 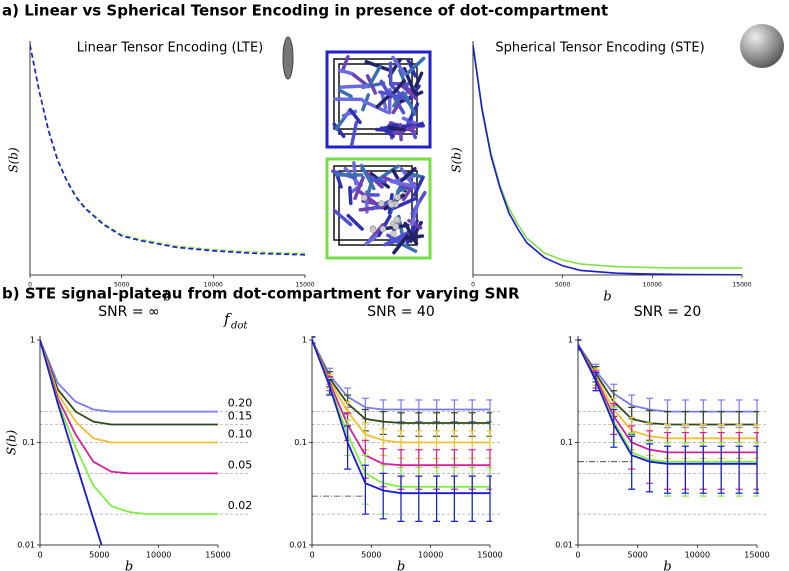 I want to click on legend-title: f, so click(x=227, y=319).